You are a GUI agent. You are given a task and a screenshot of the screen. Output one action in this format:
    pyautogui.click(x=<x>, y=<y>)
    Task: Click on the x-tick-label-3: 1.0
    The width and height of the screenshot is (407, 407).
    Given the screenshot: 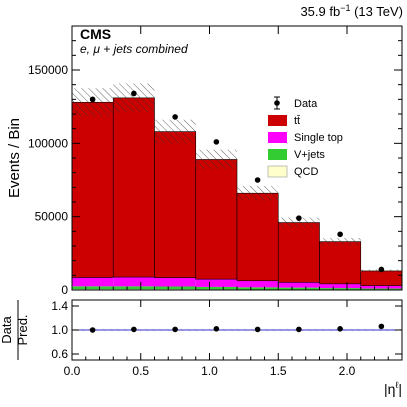 What is the action you would take?
    pyautogui.click(x=209, y=371)
    